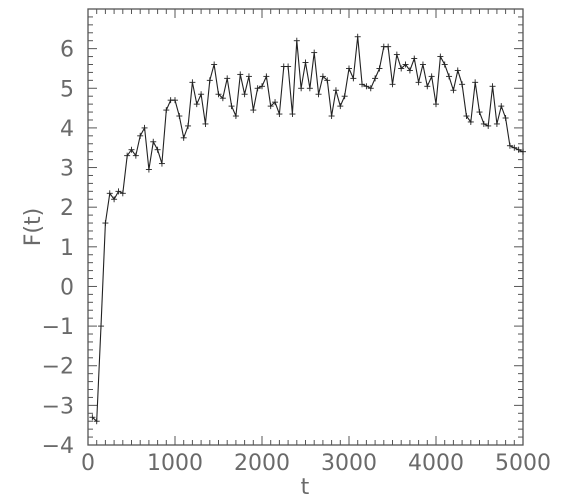 The image size is (562, 499). I want to click on y-axis-label: F(t), so click(33, 227).